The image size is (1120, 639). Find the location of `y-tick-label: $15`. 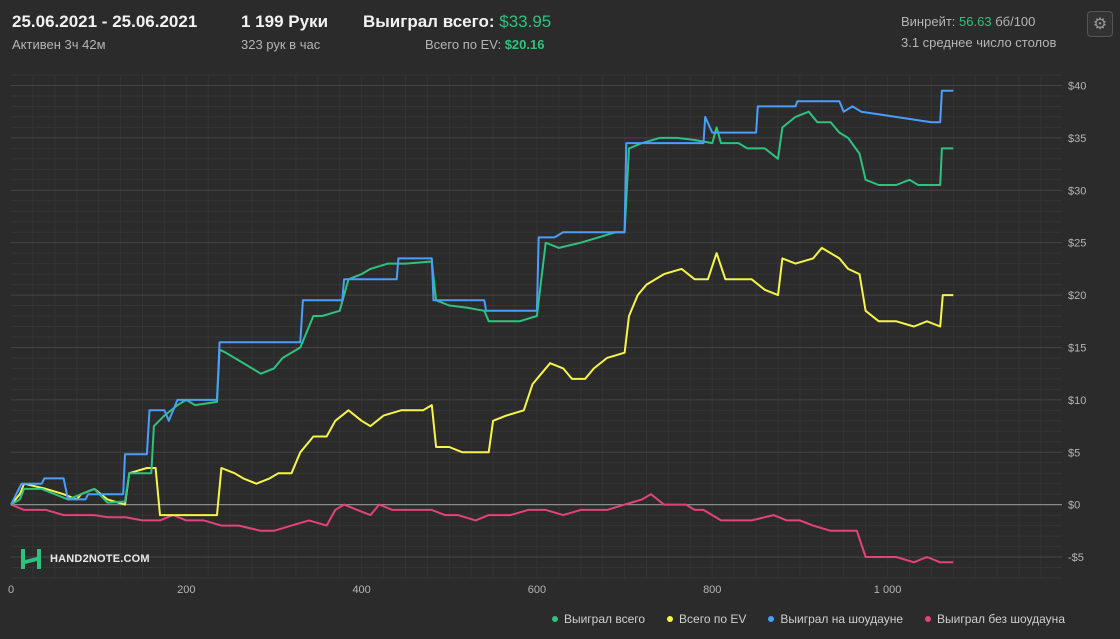

y-tick-label: $15 is located at coordinates (1077, 348).